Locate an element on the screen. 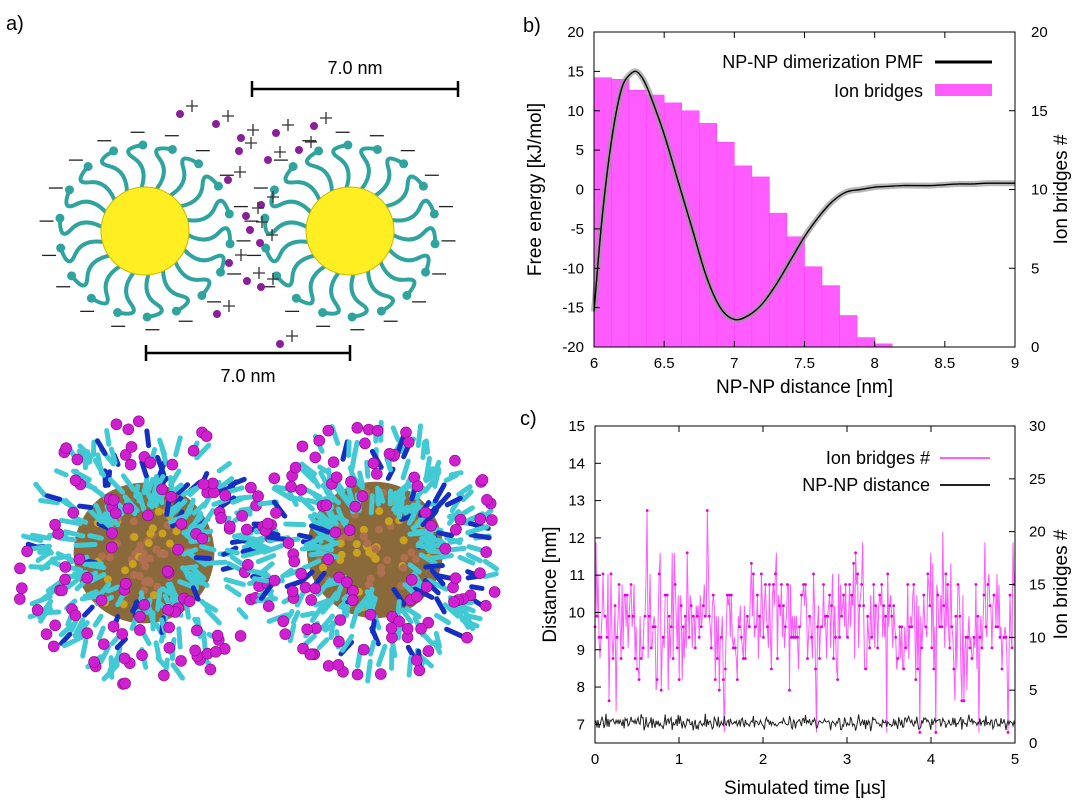 The width and height of the screenshot is (1078, 804). ion-bridge-bar is located at coordinates (708, 235).